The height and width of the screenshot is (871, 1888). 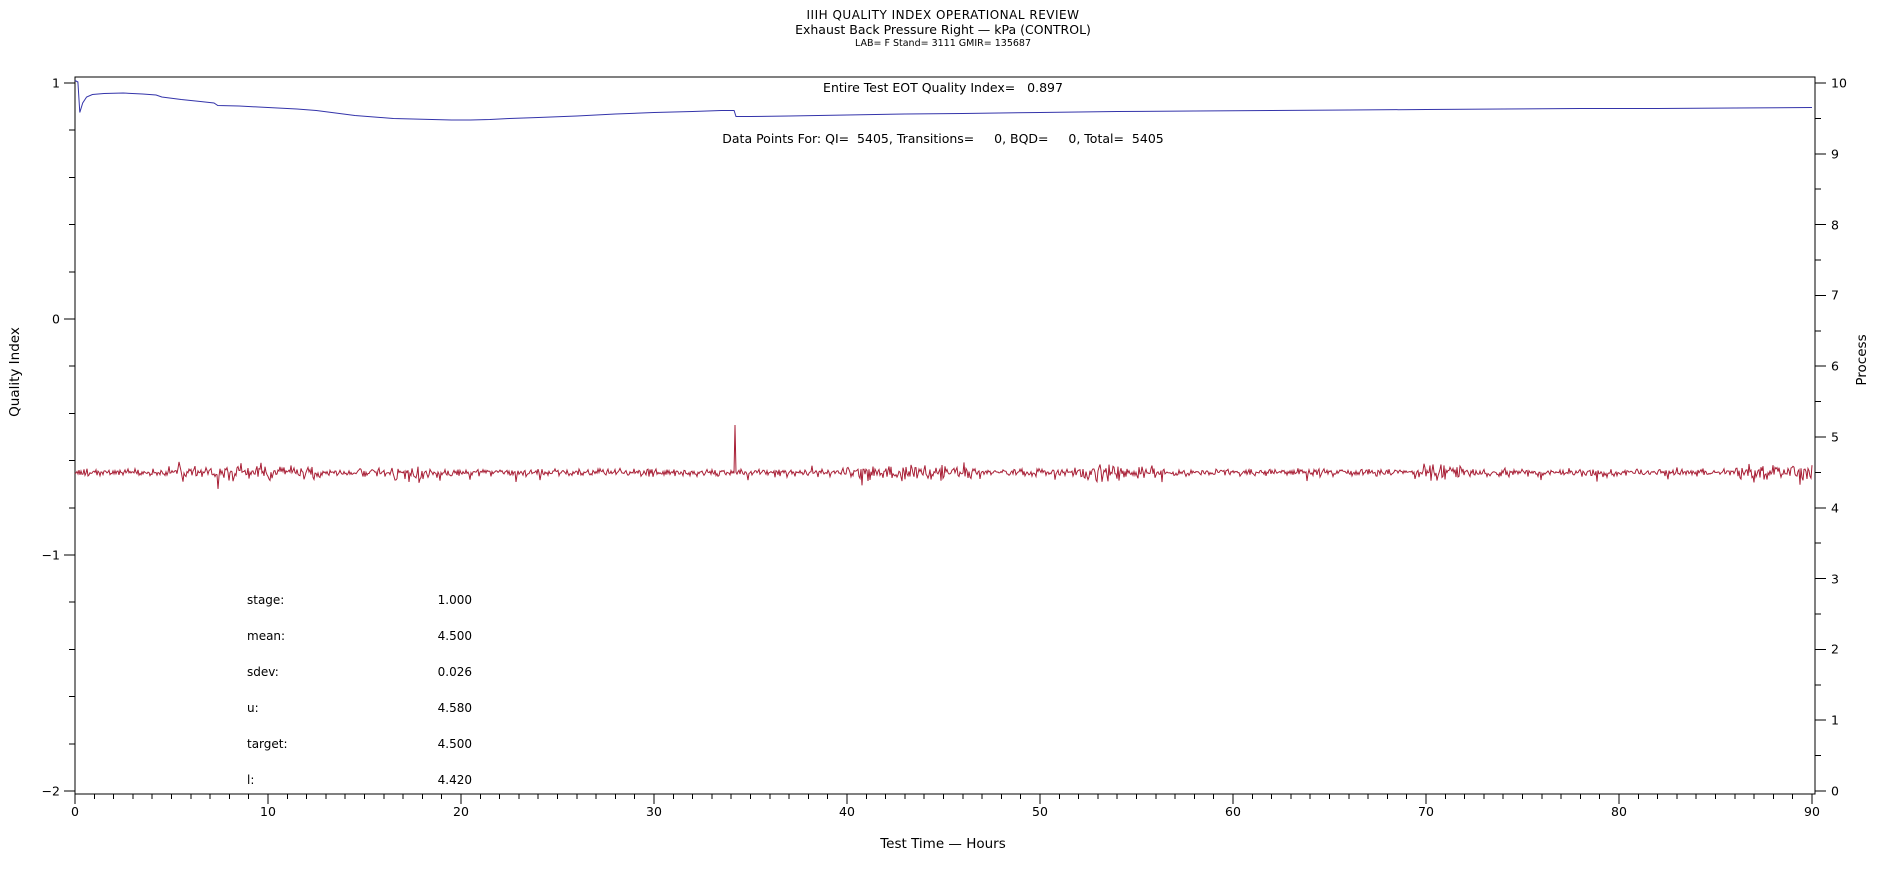 What do you see at coordinates (454, 708) in the screenshot?
I see `stats-value: 4.580` at bounding box center [454, 708].